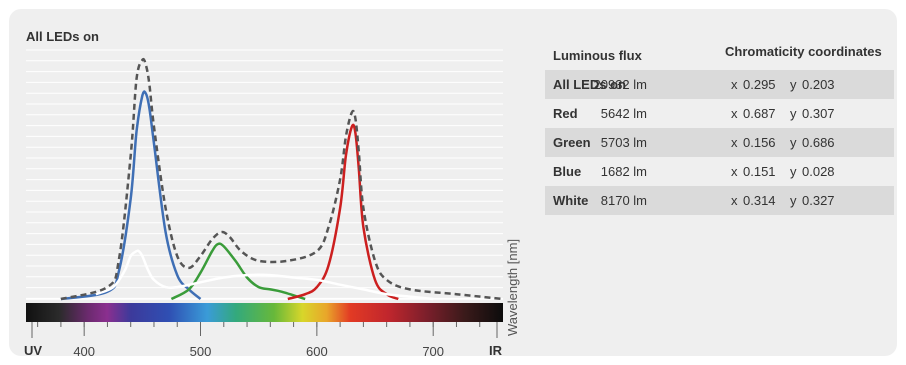 The width and height of the screenshot is (906, 365). Describe the element at coordinates (759, 84) in the screenshot. I see `row-x-value: 0.295` at that location.